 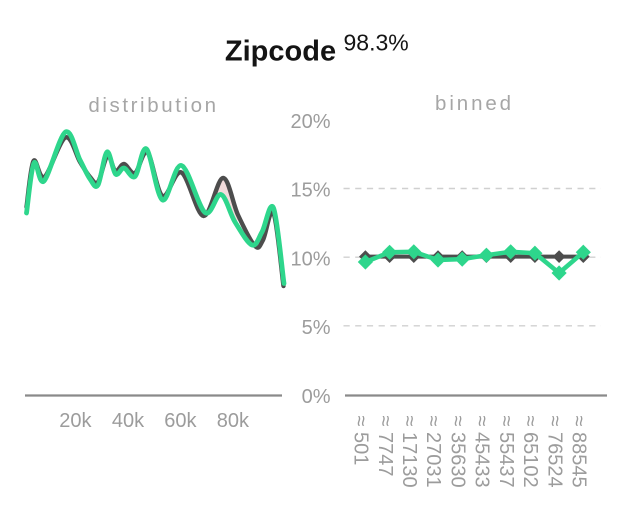 I want to click on svg-text: ≈ 35630, so click(x=457, y=452).